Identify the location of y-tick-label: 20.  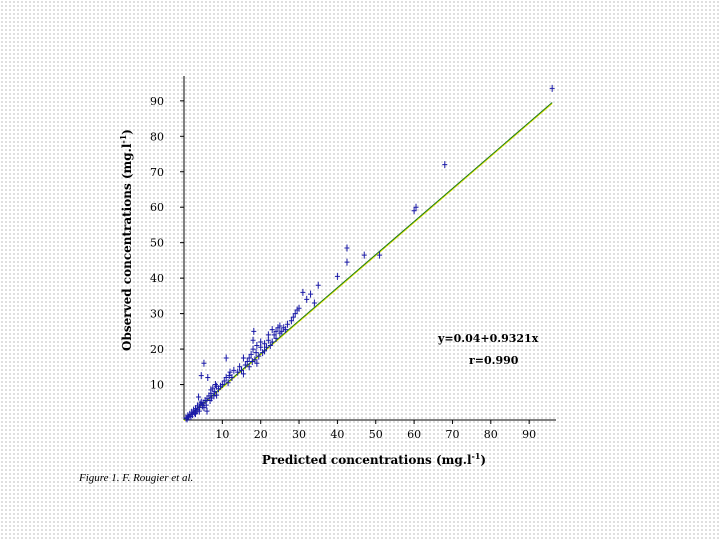
(157, 349).